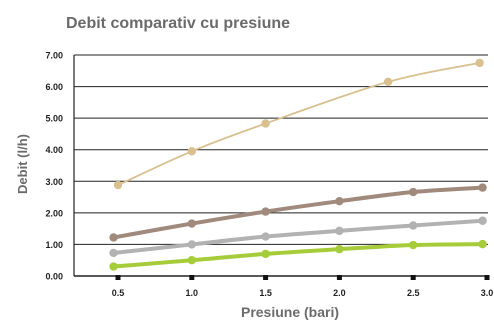 This screenshot has height=322, width=494. What do you see at coordinates (413, 293) in the screenshot?
I see `x-tick-label: 2.5` at bounding box center [413, 293].